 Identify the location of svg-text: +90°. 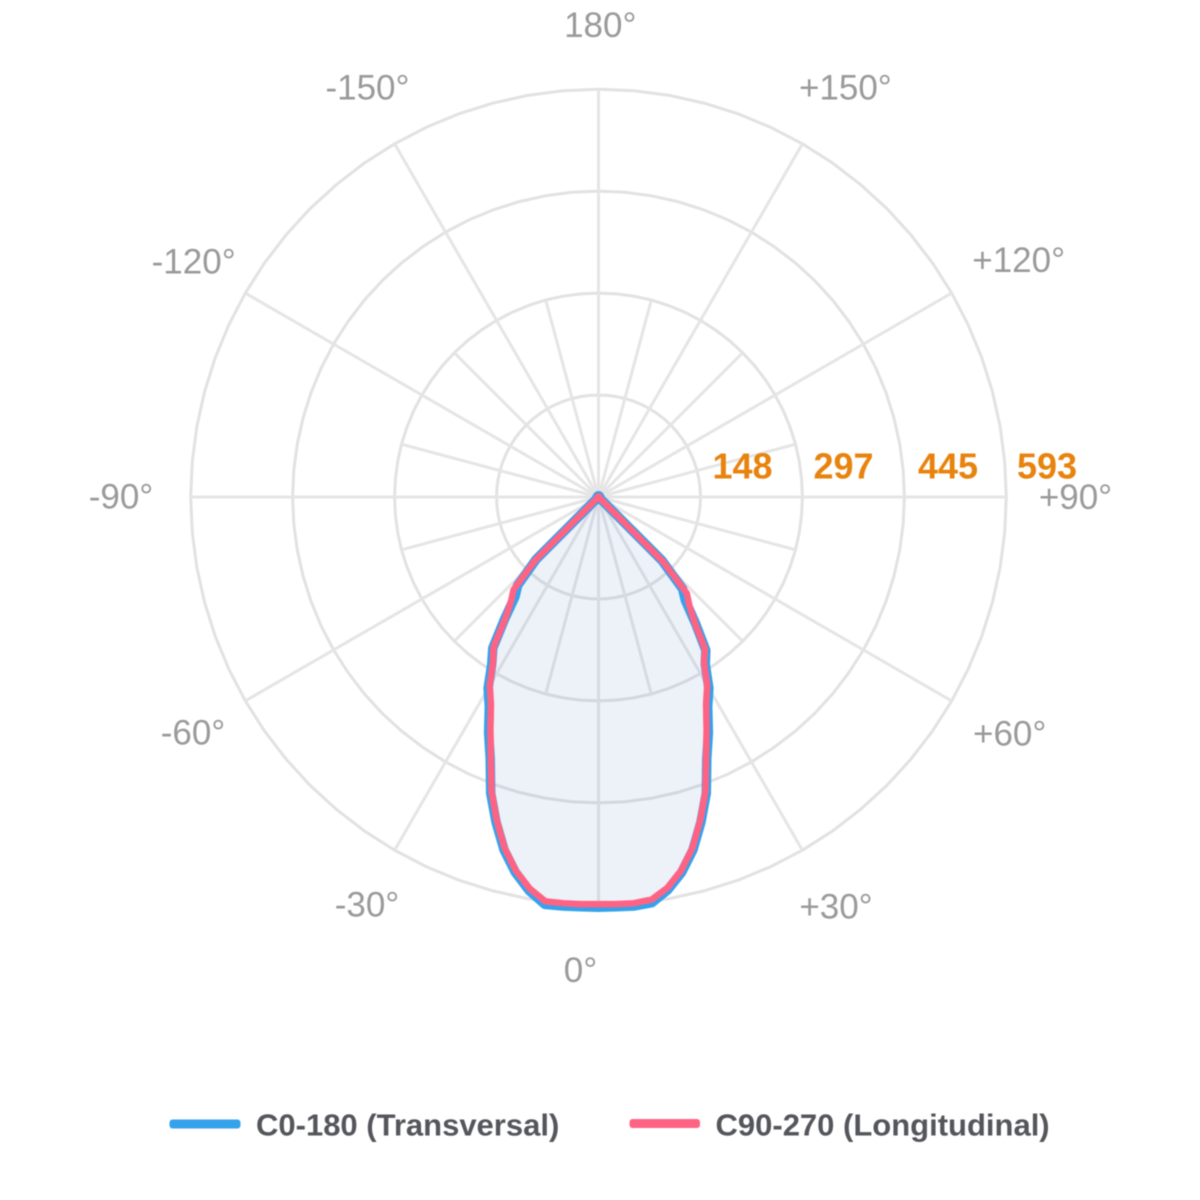
(1075, 497).